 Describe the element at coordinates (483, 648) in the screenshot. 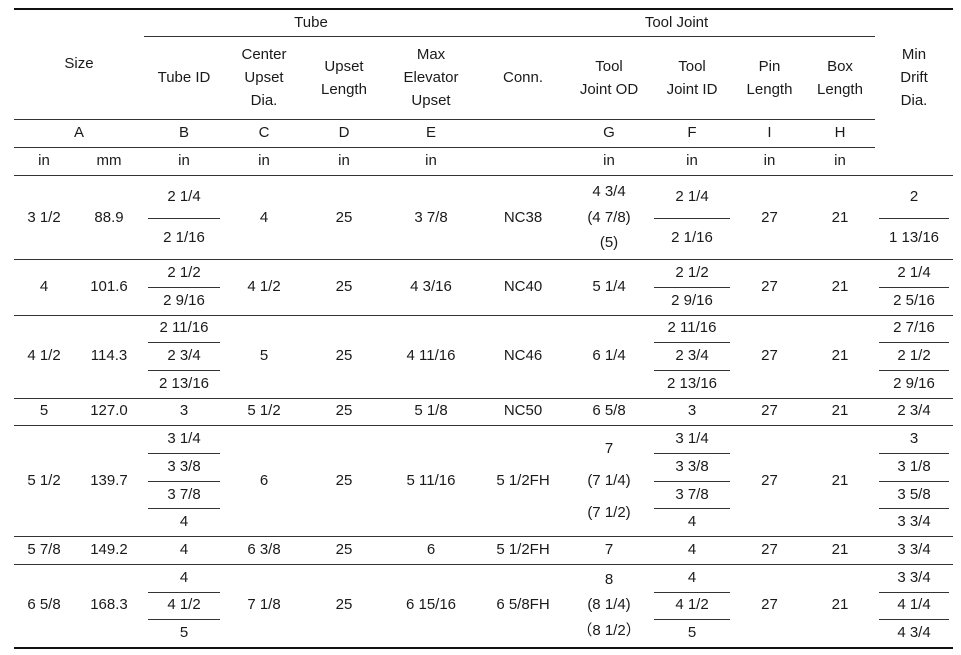

I see `table-bottom-border` at that location.